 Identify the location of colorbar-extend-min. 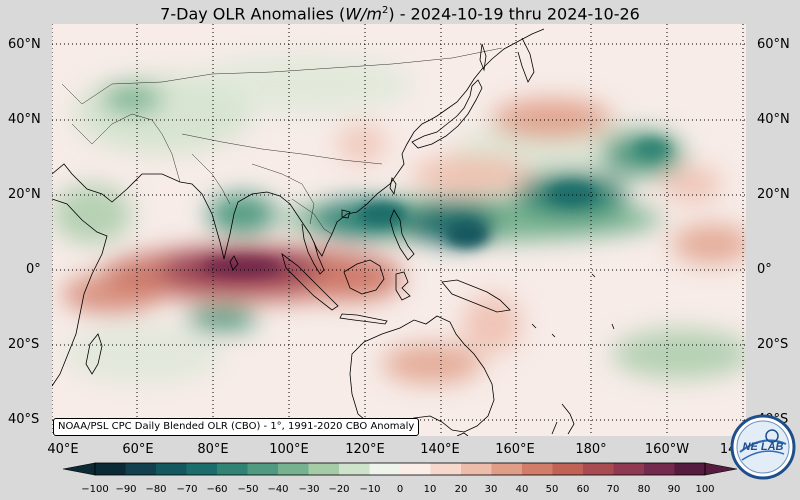
(79, 469).